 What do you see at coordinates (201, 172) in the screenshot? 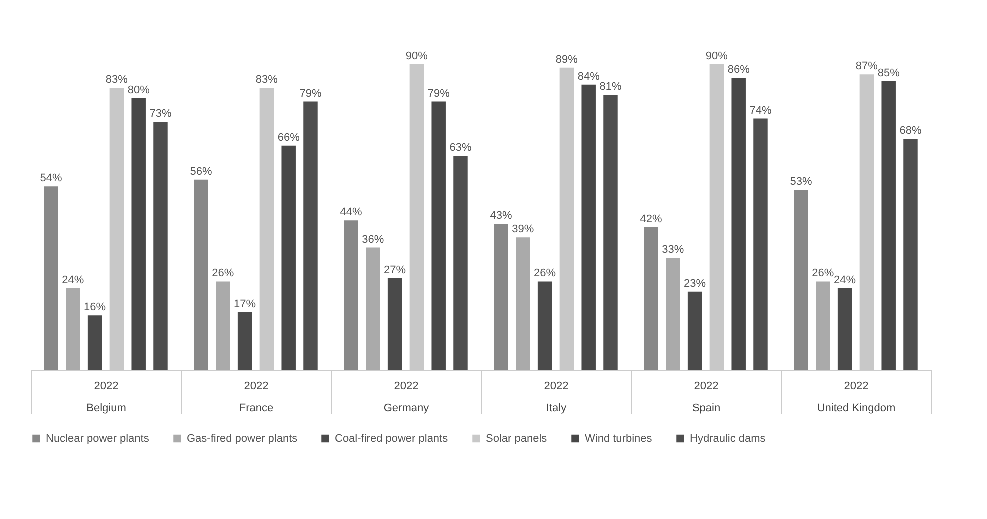
I see `data-label: 56%` at bounding box center [201, 172].